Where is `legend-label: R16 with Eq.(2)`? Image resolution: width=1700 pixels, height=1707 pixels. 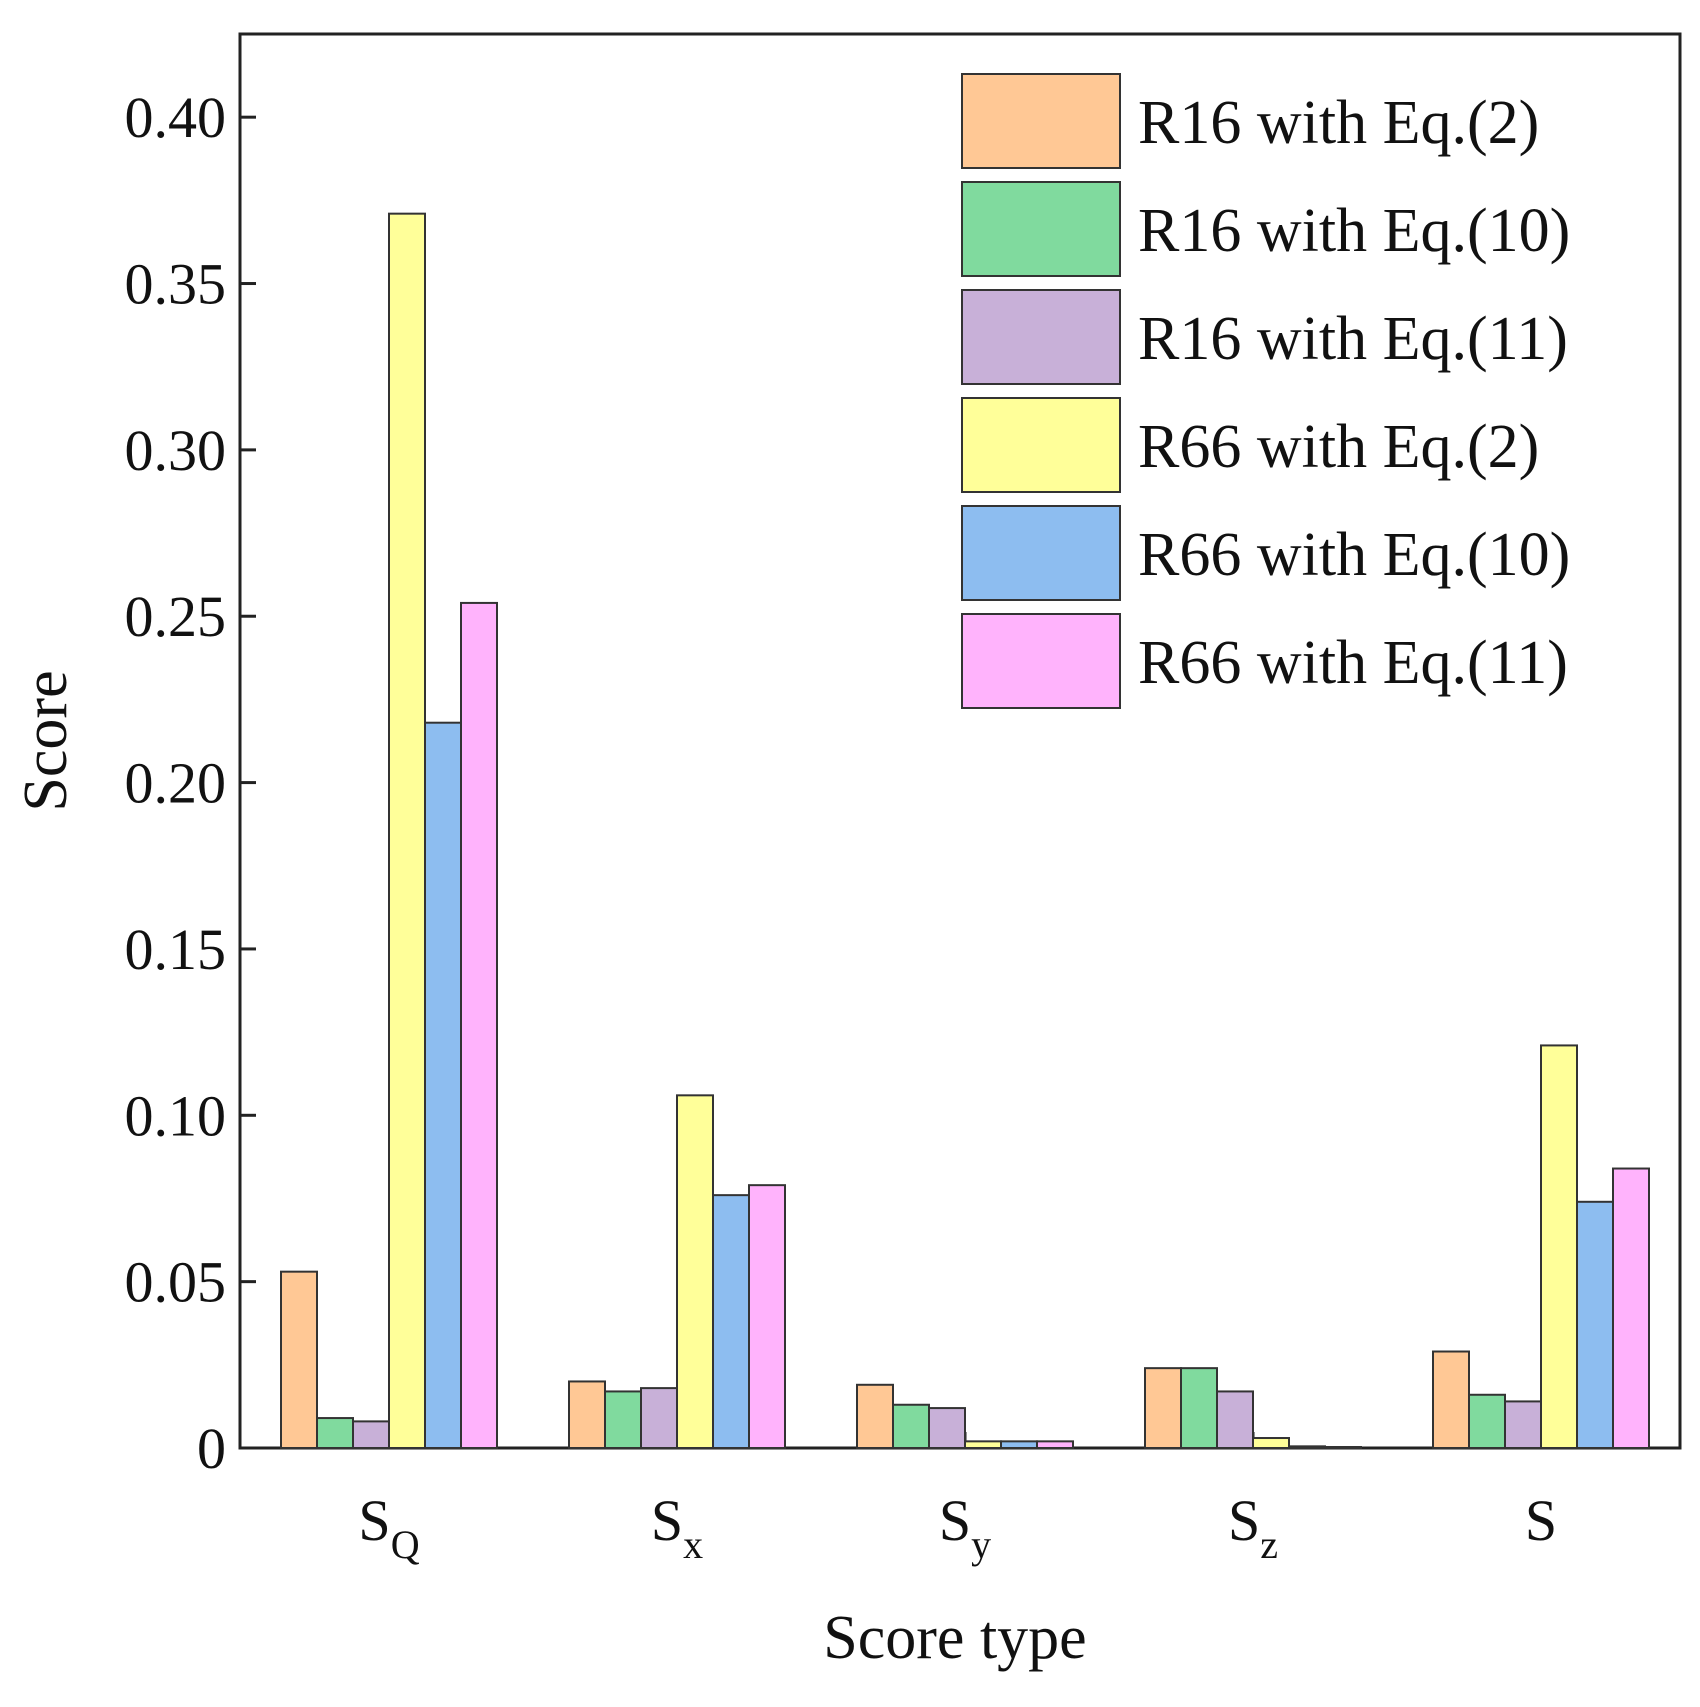 legend-label: R16 with Eq.(2) is located at coordinates (1338, 123).